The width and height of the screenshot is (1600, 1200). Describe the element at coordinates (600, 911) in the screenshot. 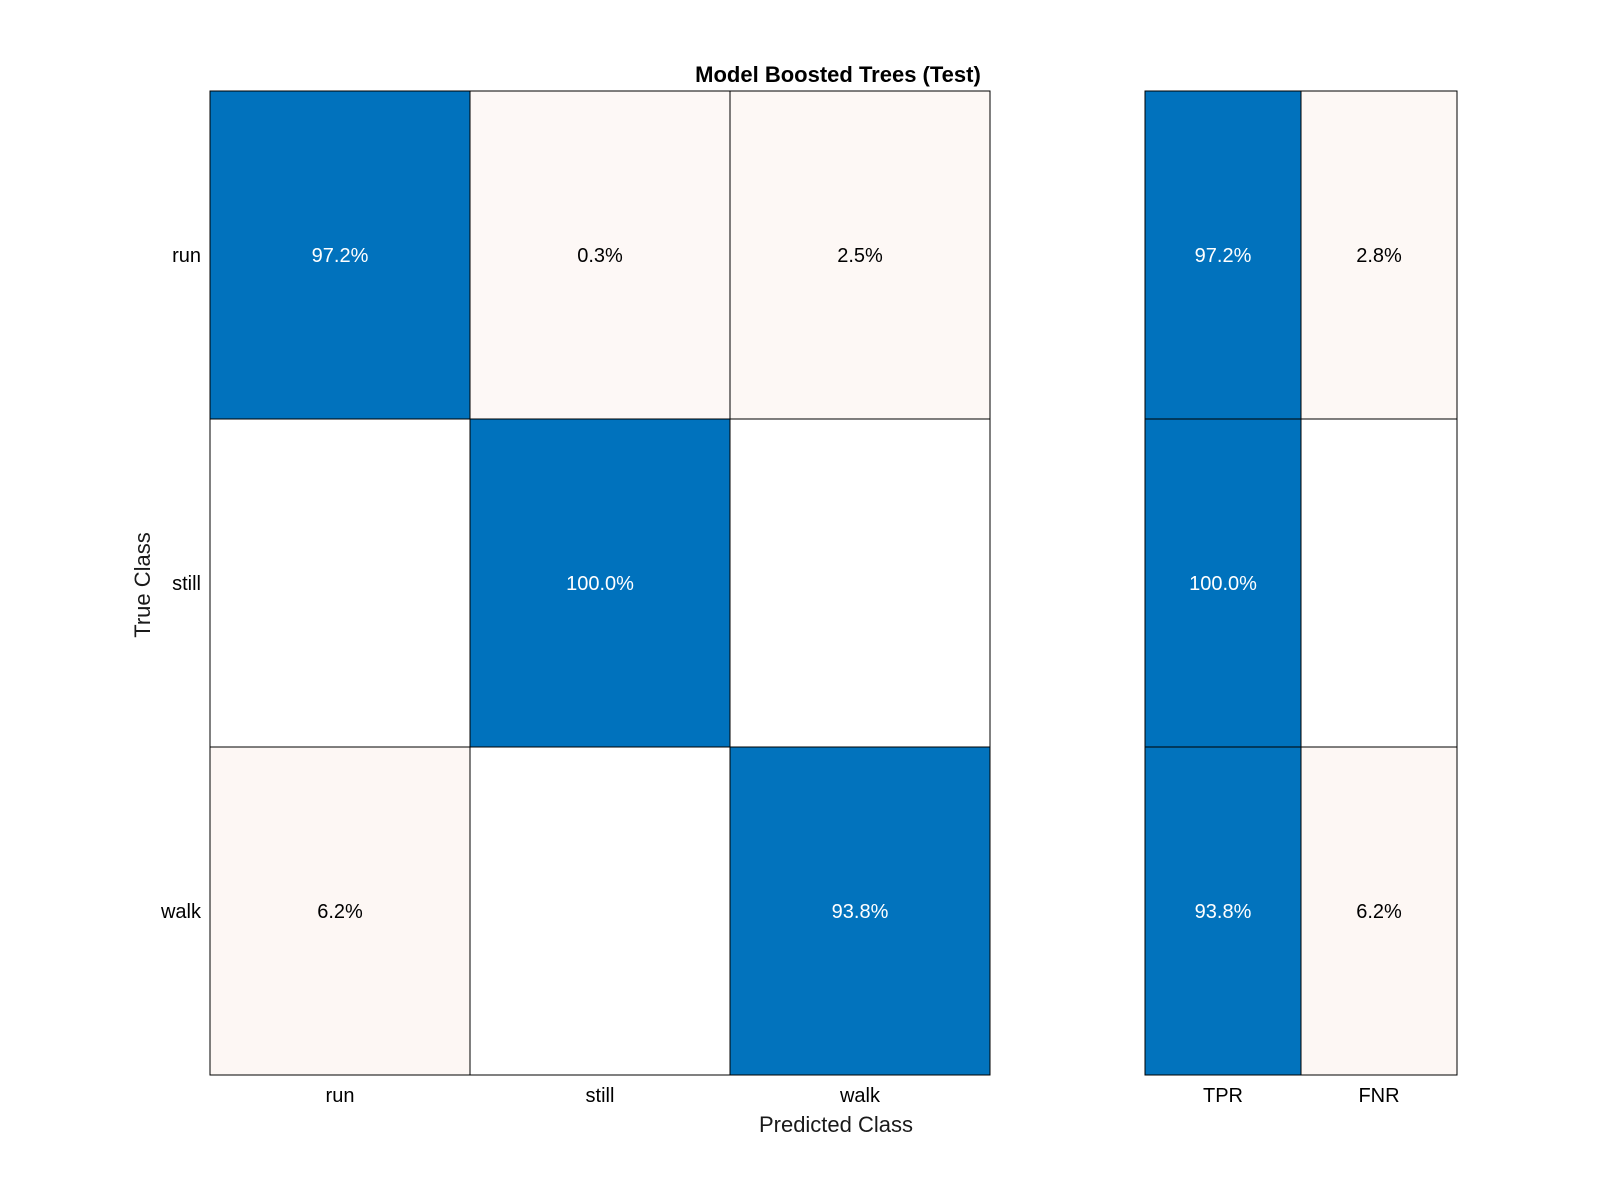

I see `matrix-cell-walk-still` at that location.